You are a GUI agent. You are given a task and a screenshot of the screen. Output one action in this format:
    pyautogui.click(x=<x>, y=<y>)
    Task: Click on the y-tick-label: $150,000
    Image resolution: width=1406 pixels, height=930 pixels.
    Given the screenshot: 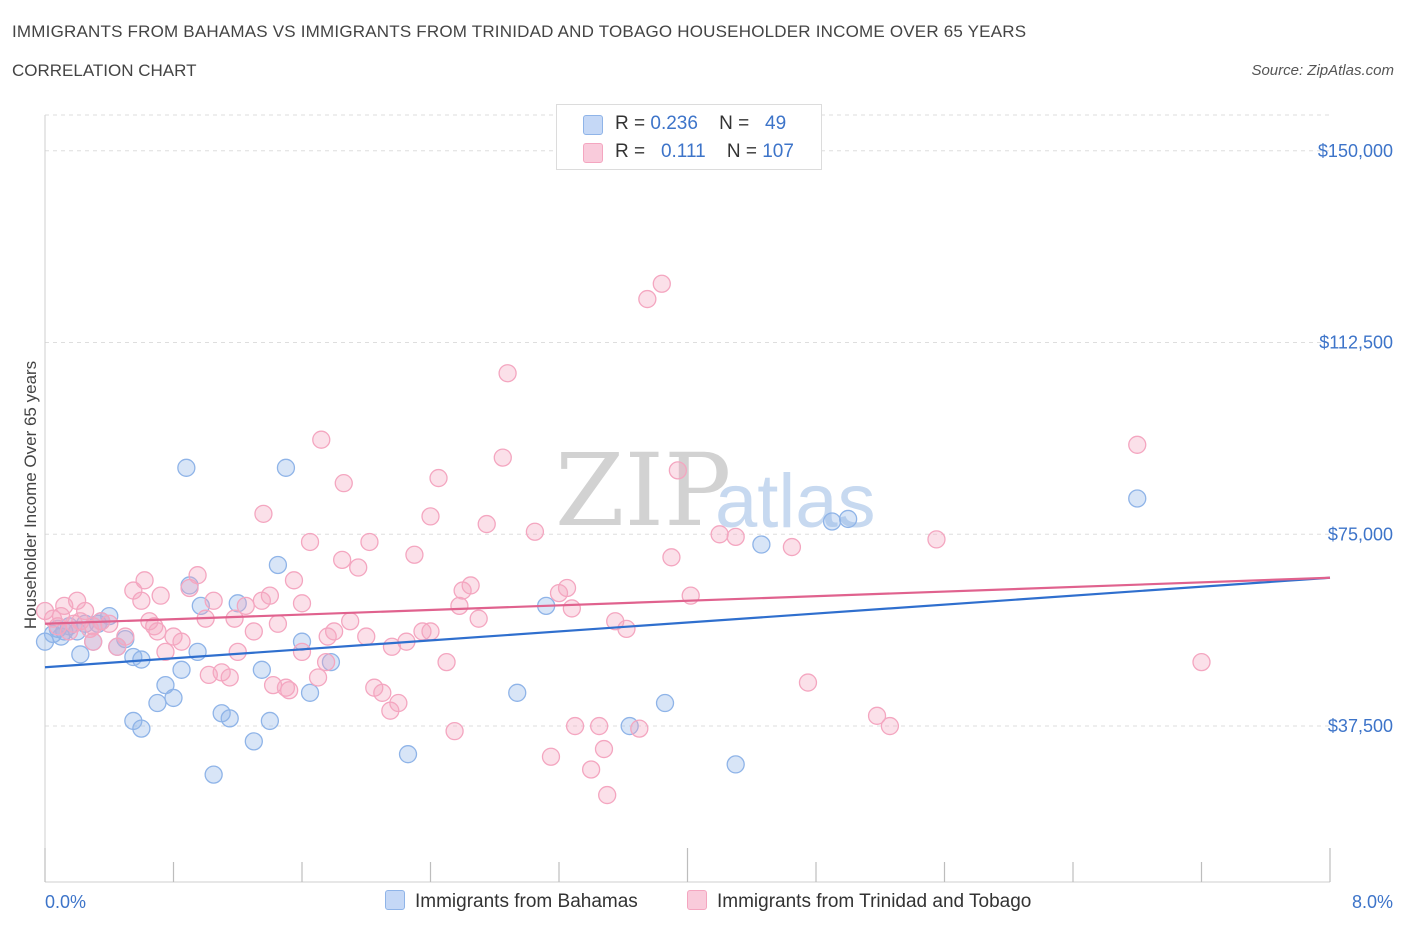 What is the action you would take?
    pyautogui.click(x=1355, y=151)
    